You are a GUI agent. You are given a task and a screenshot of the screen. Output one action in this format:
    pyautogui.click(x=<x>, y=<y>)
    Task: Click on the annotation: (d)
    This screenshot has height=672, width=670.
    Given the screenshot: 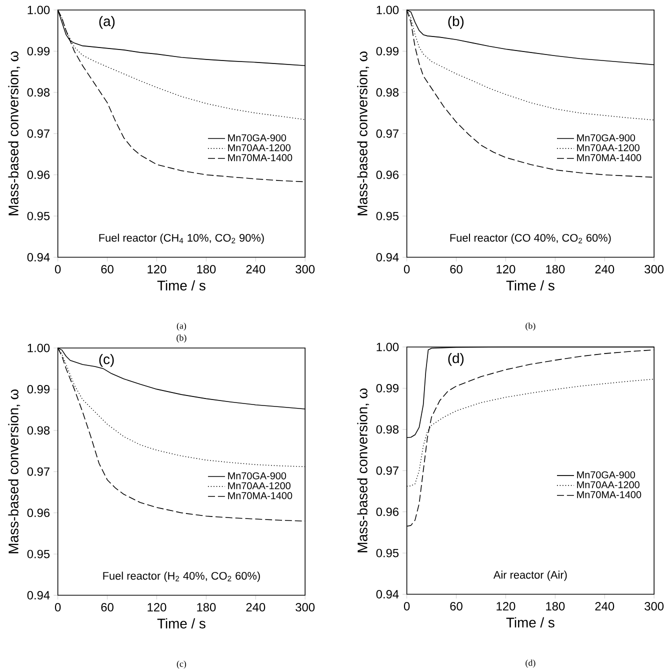 What is the action you would take?
    pyautogui.click(x=456, y=359)
    